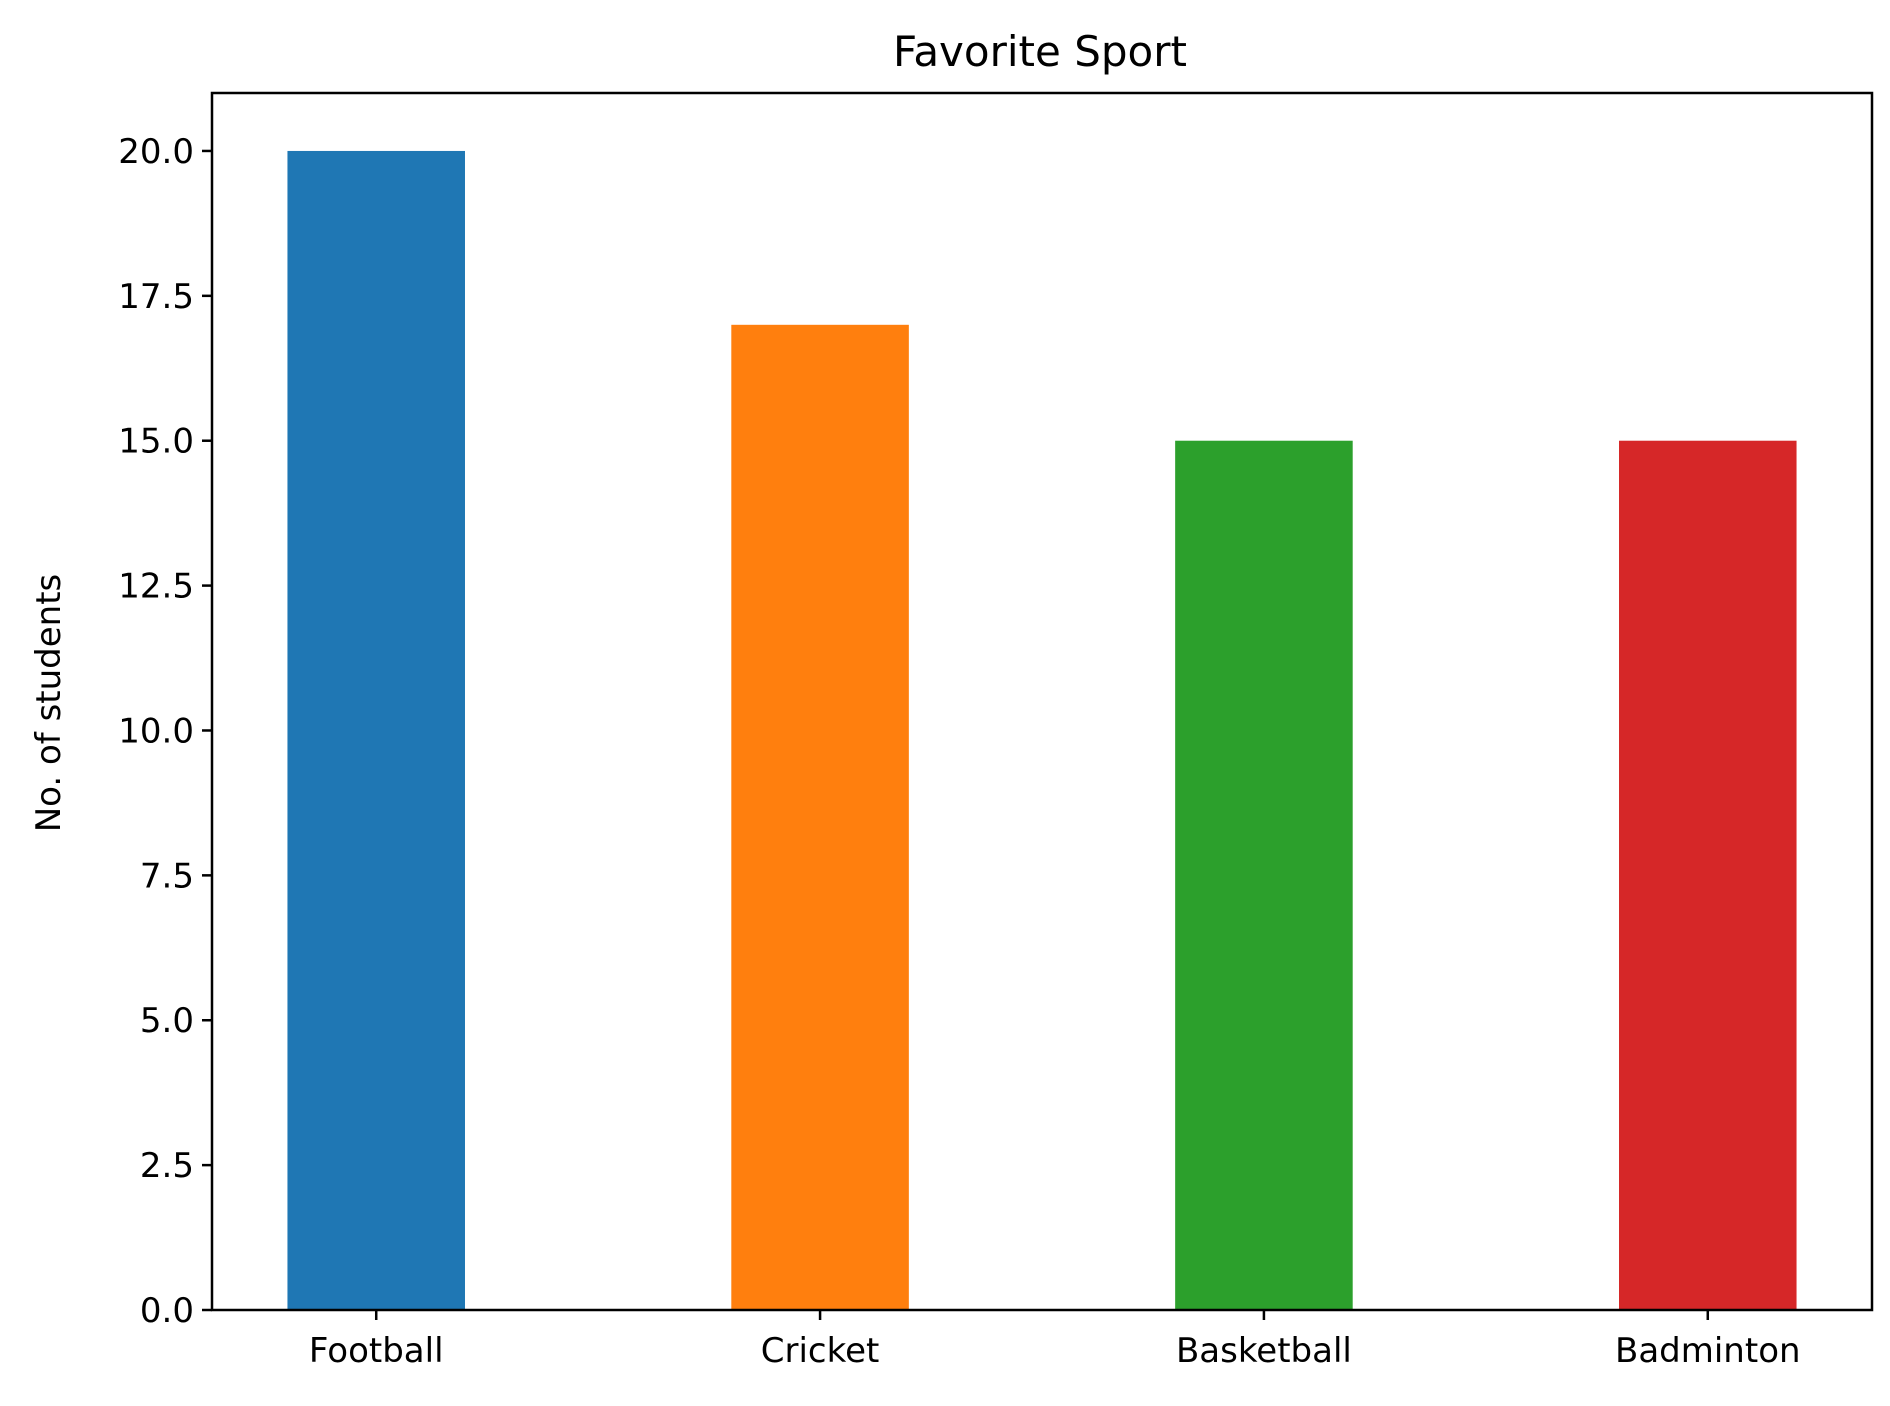 Image resolution: width=1890 pixels, height=1406 pixels. Describe the element at coordinates (167, 876) in the screenshot. I see `y-tick-label: 7.5` at that location.